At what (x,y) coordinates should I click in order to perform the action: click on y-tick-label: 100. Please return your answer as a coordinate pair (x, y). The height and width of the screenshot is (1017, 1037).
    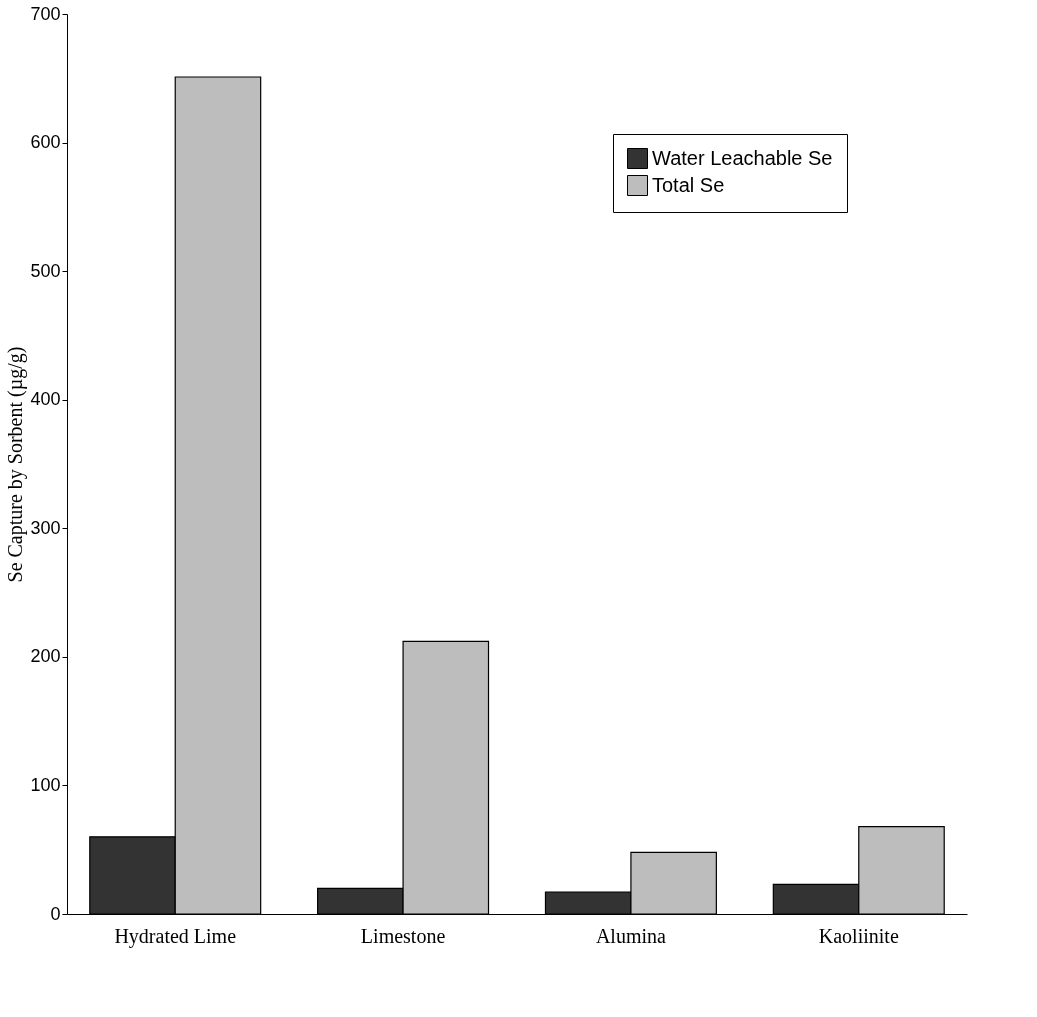
    Looking at the image, I should click on (45, 784).